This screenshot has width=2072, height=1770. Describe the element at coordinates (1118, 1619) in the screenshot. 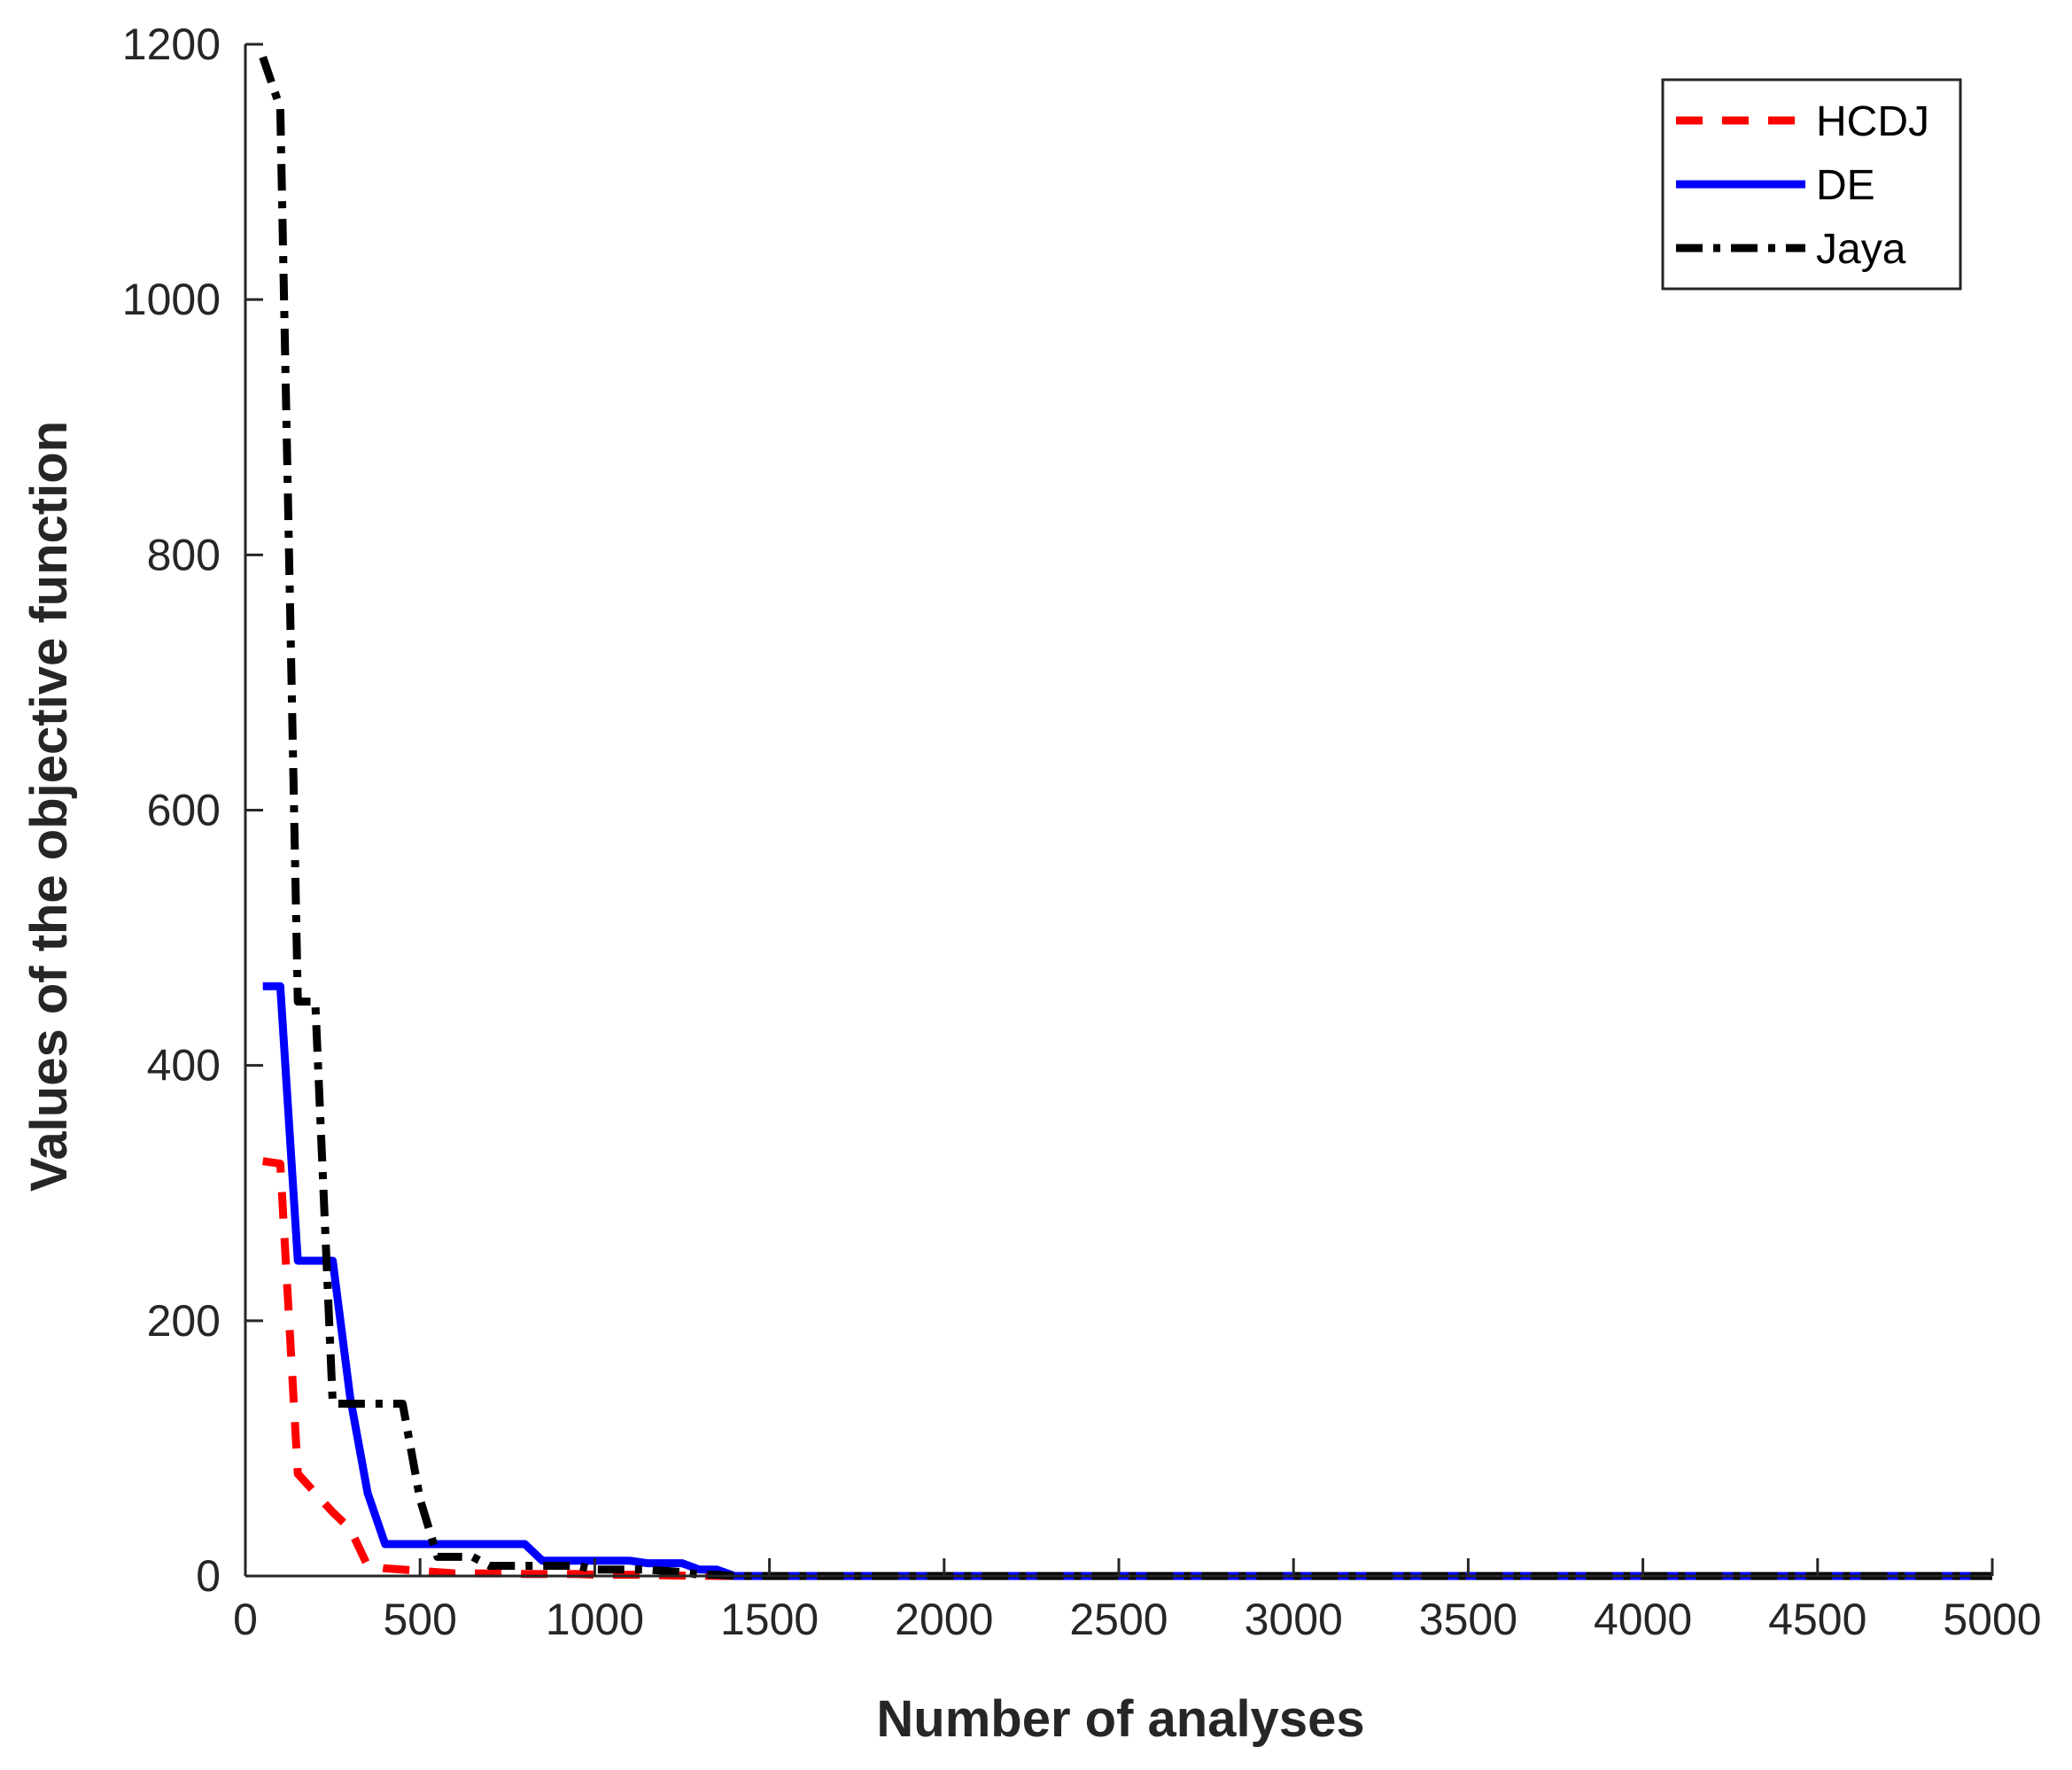

I see `x-tick-label: 2500` at that location.